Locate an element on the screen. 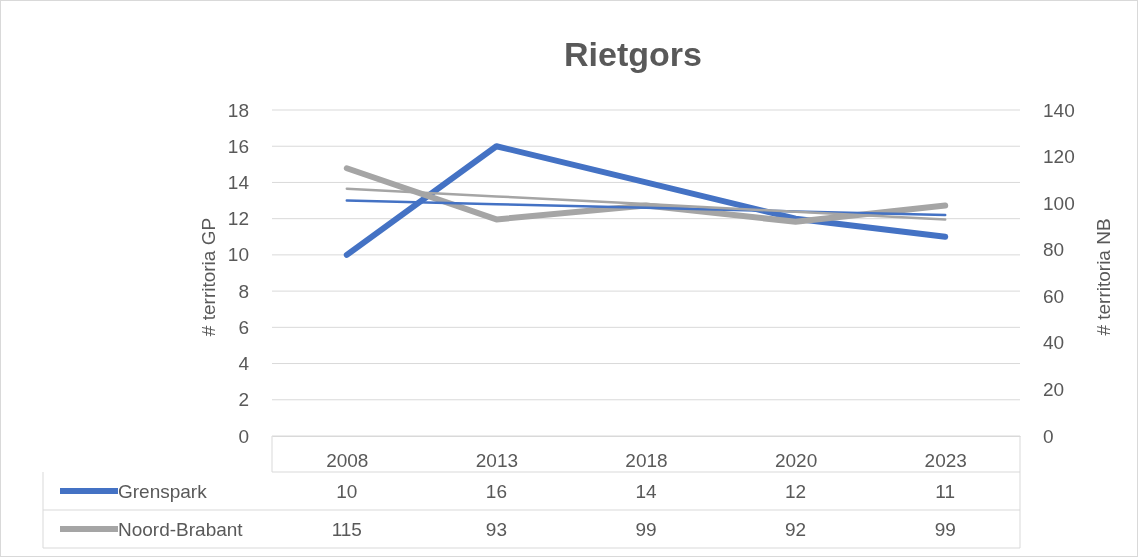  data-label: 11 is located at coordinates (945, 491).